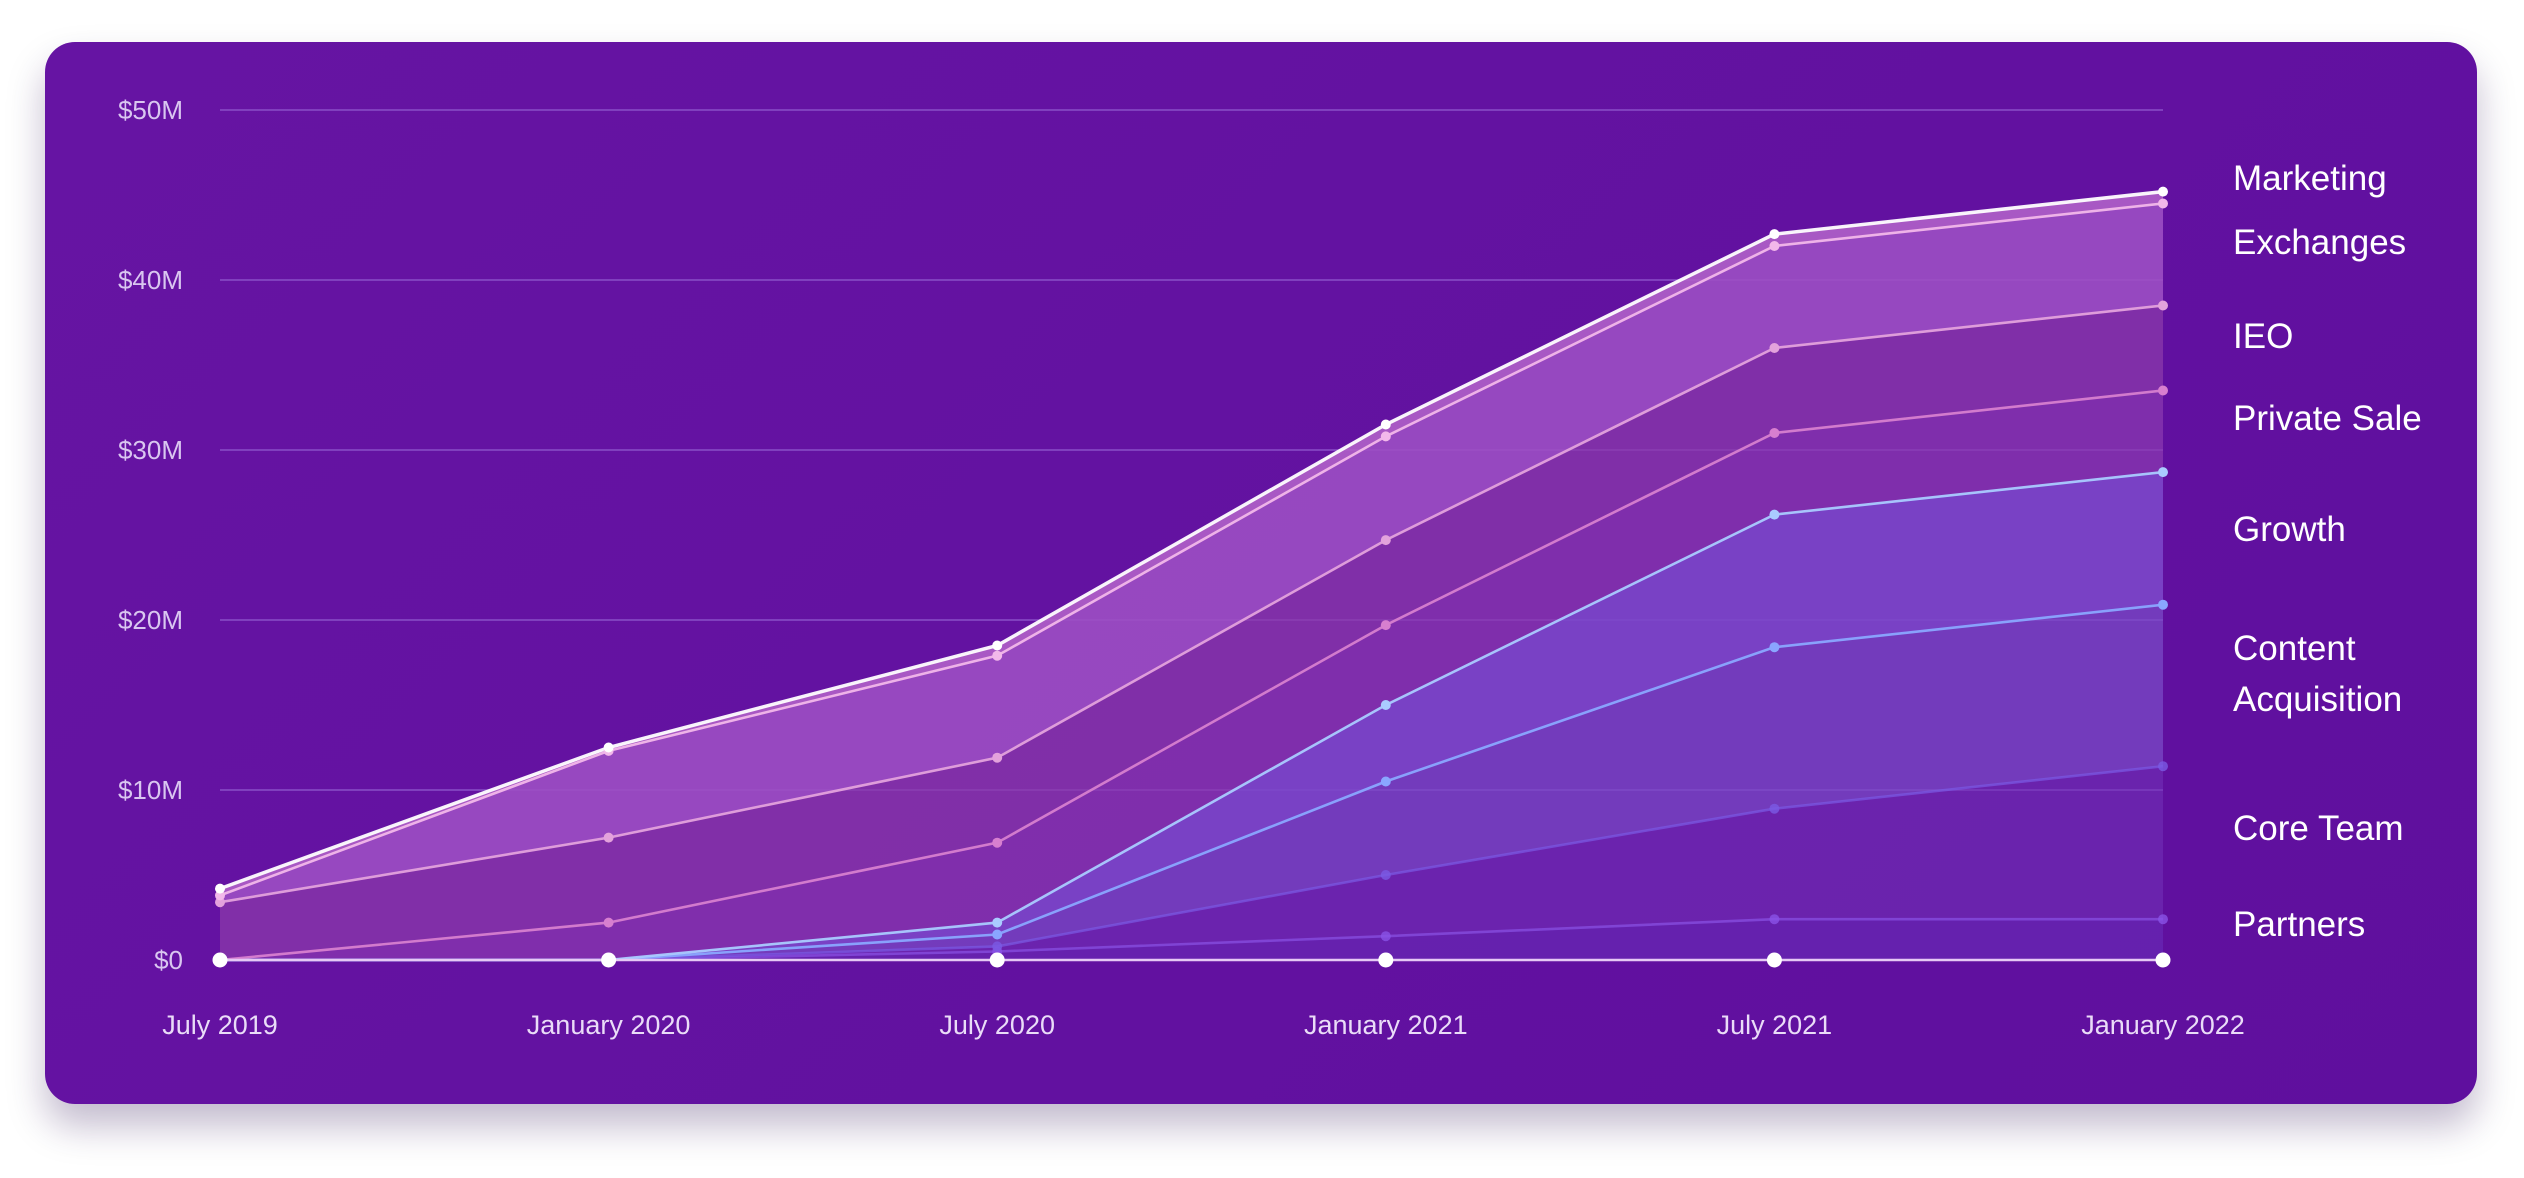  Describe the element at coordinates (2299, 924) in the screenshot. I see `legend-item: Partners` at that location.